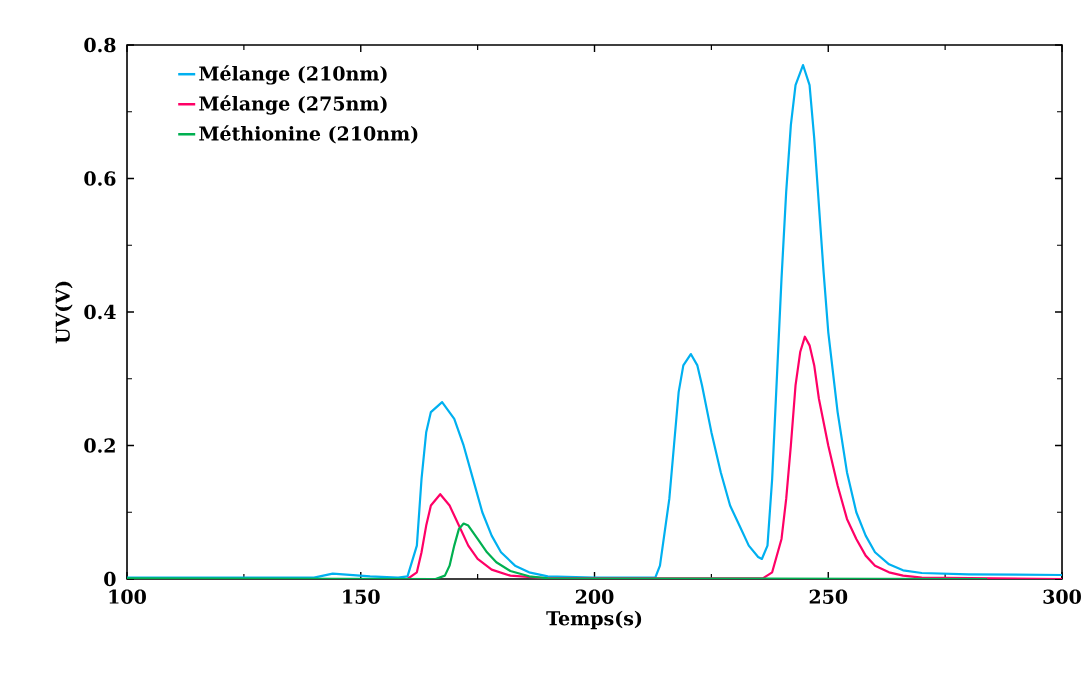  Describe the element at coordinates (100, 45) in the screenshot. I see `y-tick-label: 0.8` at that location.